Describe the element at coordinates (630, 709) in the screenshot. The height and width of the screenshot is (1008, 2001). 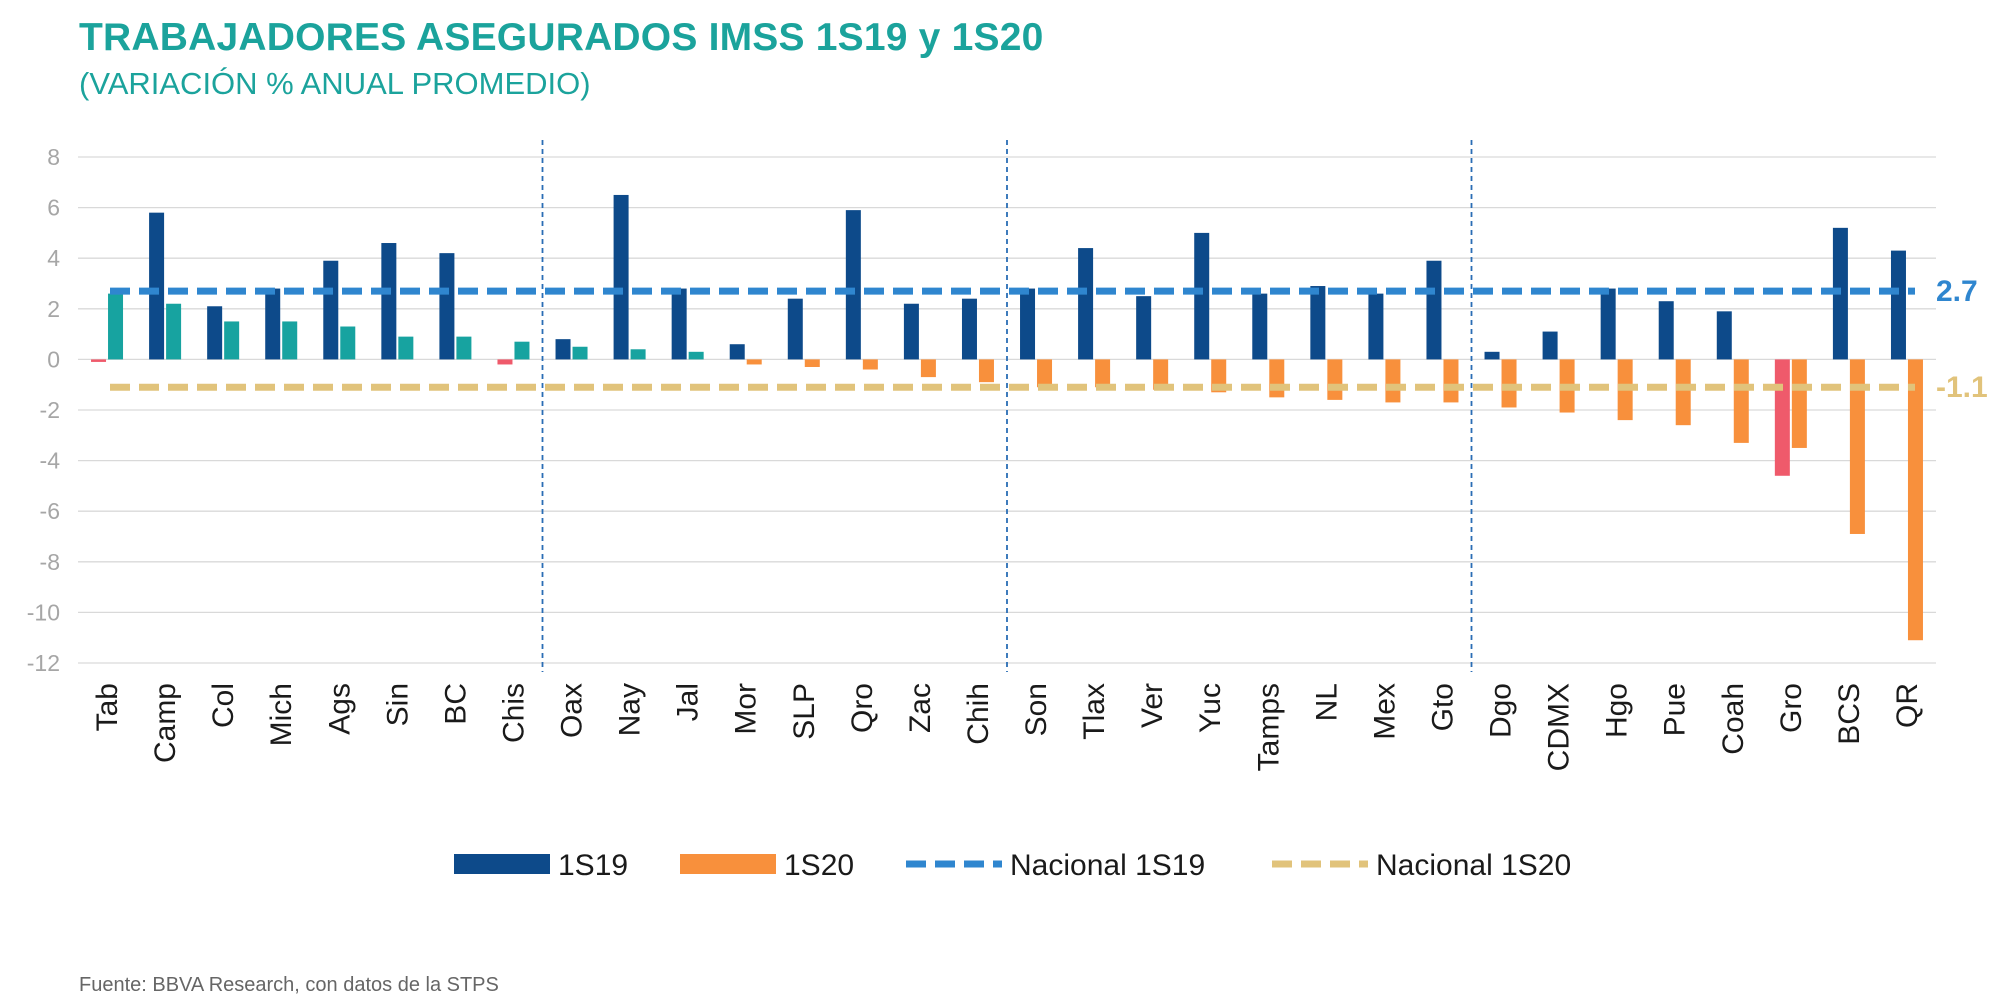
I see `x-tick-label: Nay` at that location.